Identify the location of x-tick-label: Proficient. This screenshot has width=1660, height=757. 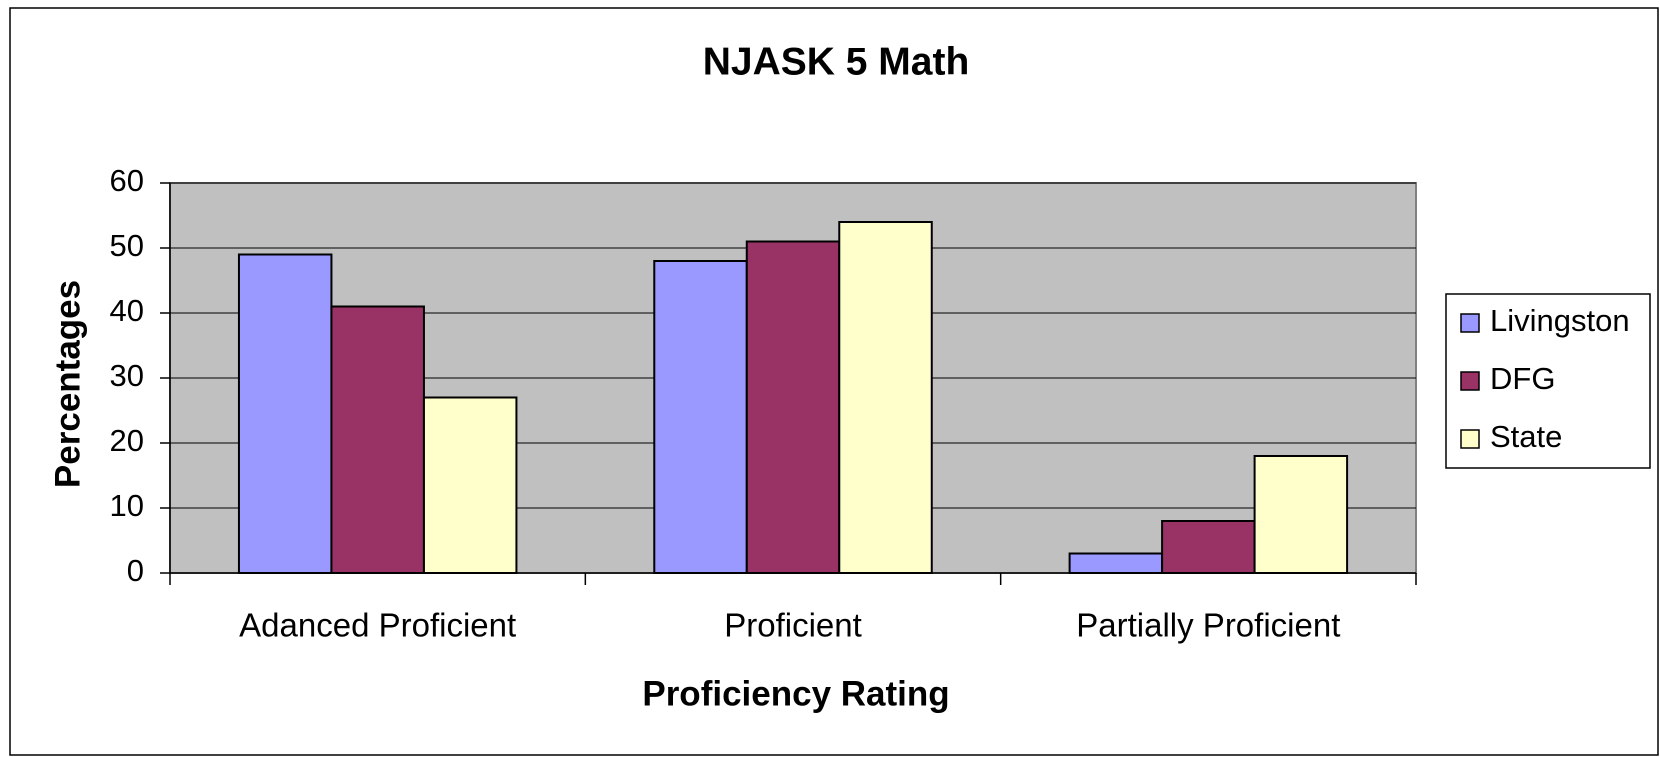
(793, 625).